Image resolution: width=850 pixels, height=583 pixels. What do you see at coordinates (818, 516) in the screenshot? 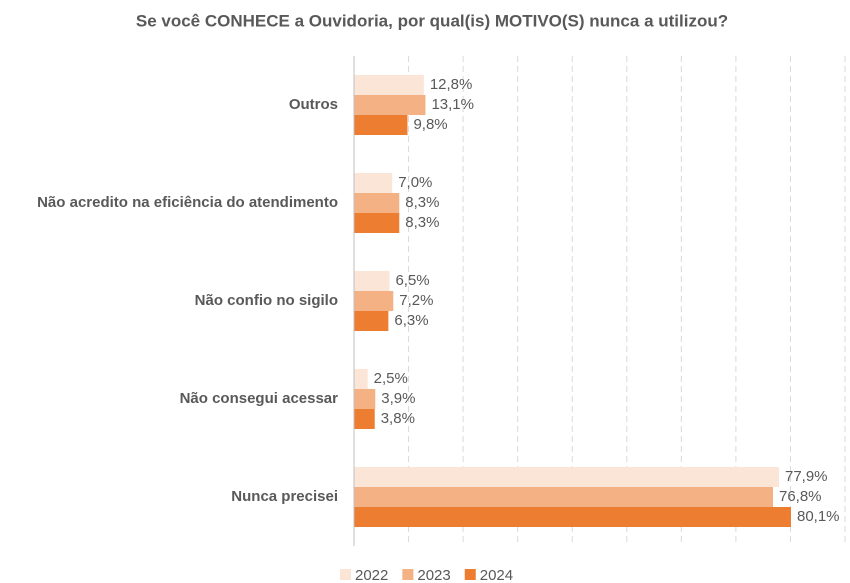
I see `value-label: 80,1%` at bounding box center [818, 516].